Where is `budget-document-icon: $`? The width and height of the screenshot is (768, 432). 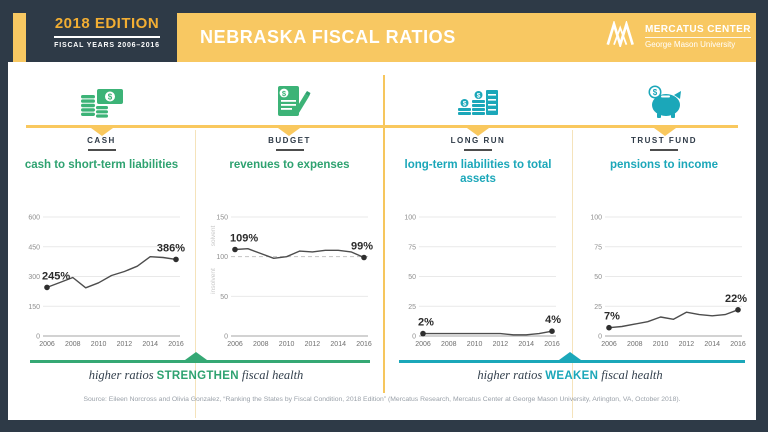 budget-document-icon: $ is located at coordinates (289, 101).